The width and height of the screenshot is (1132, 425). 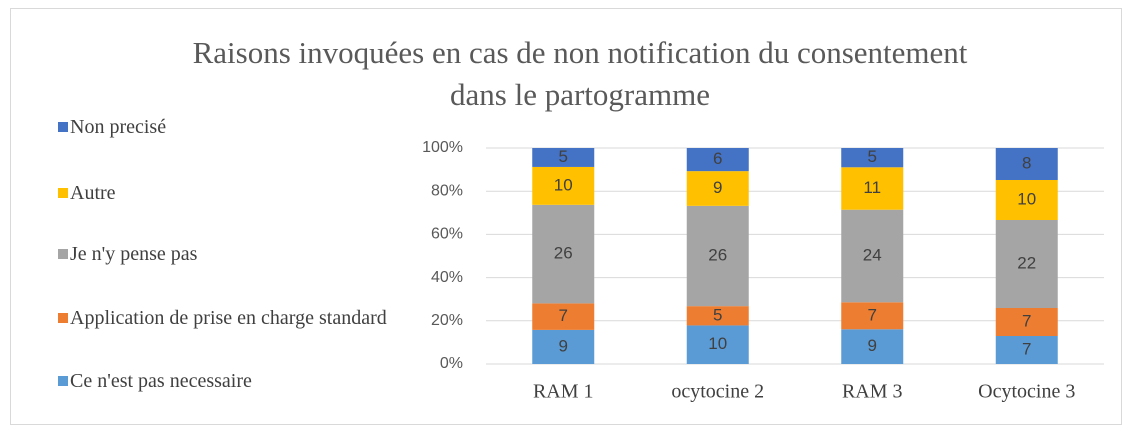 What do you see at coordinates (447, 277) in the screenshot?
I see `y-tick-label: 40%` at bounding box center [447, 277].